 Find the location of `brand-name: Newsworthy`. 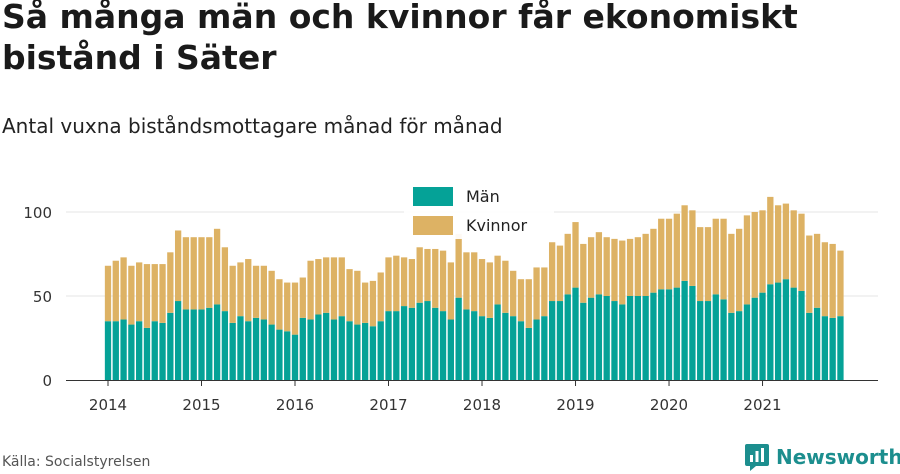

brand-name: Newsworthy is located at coordinates (838, 457).